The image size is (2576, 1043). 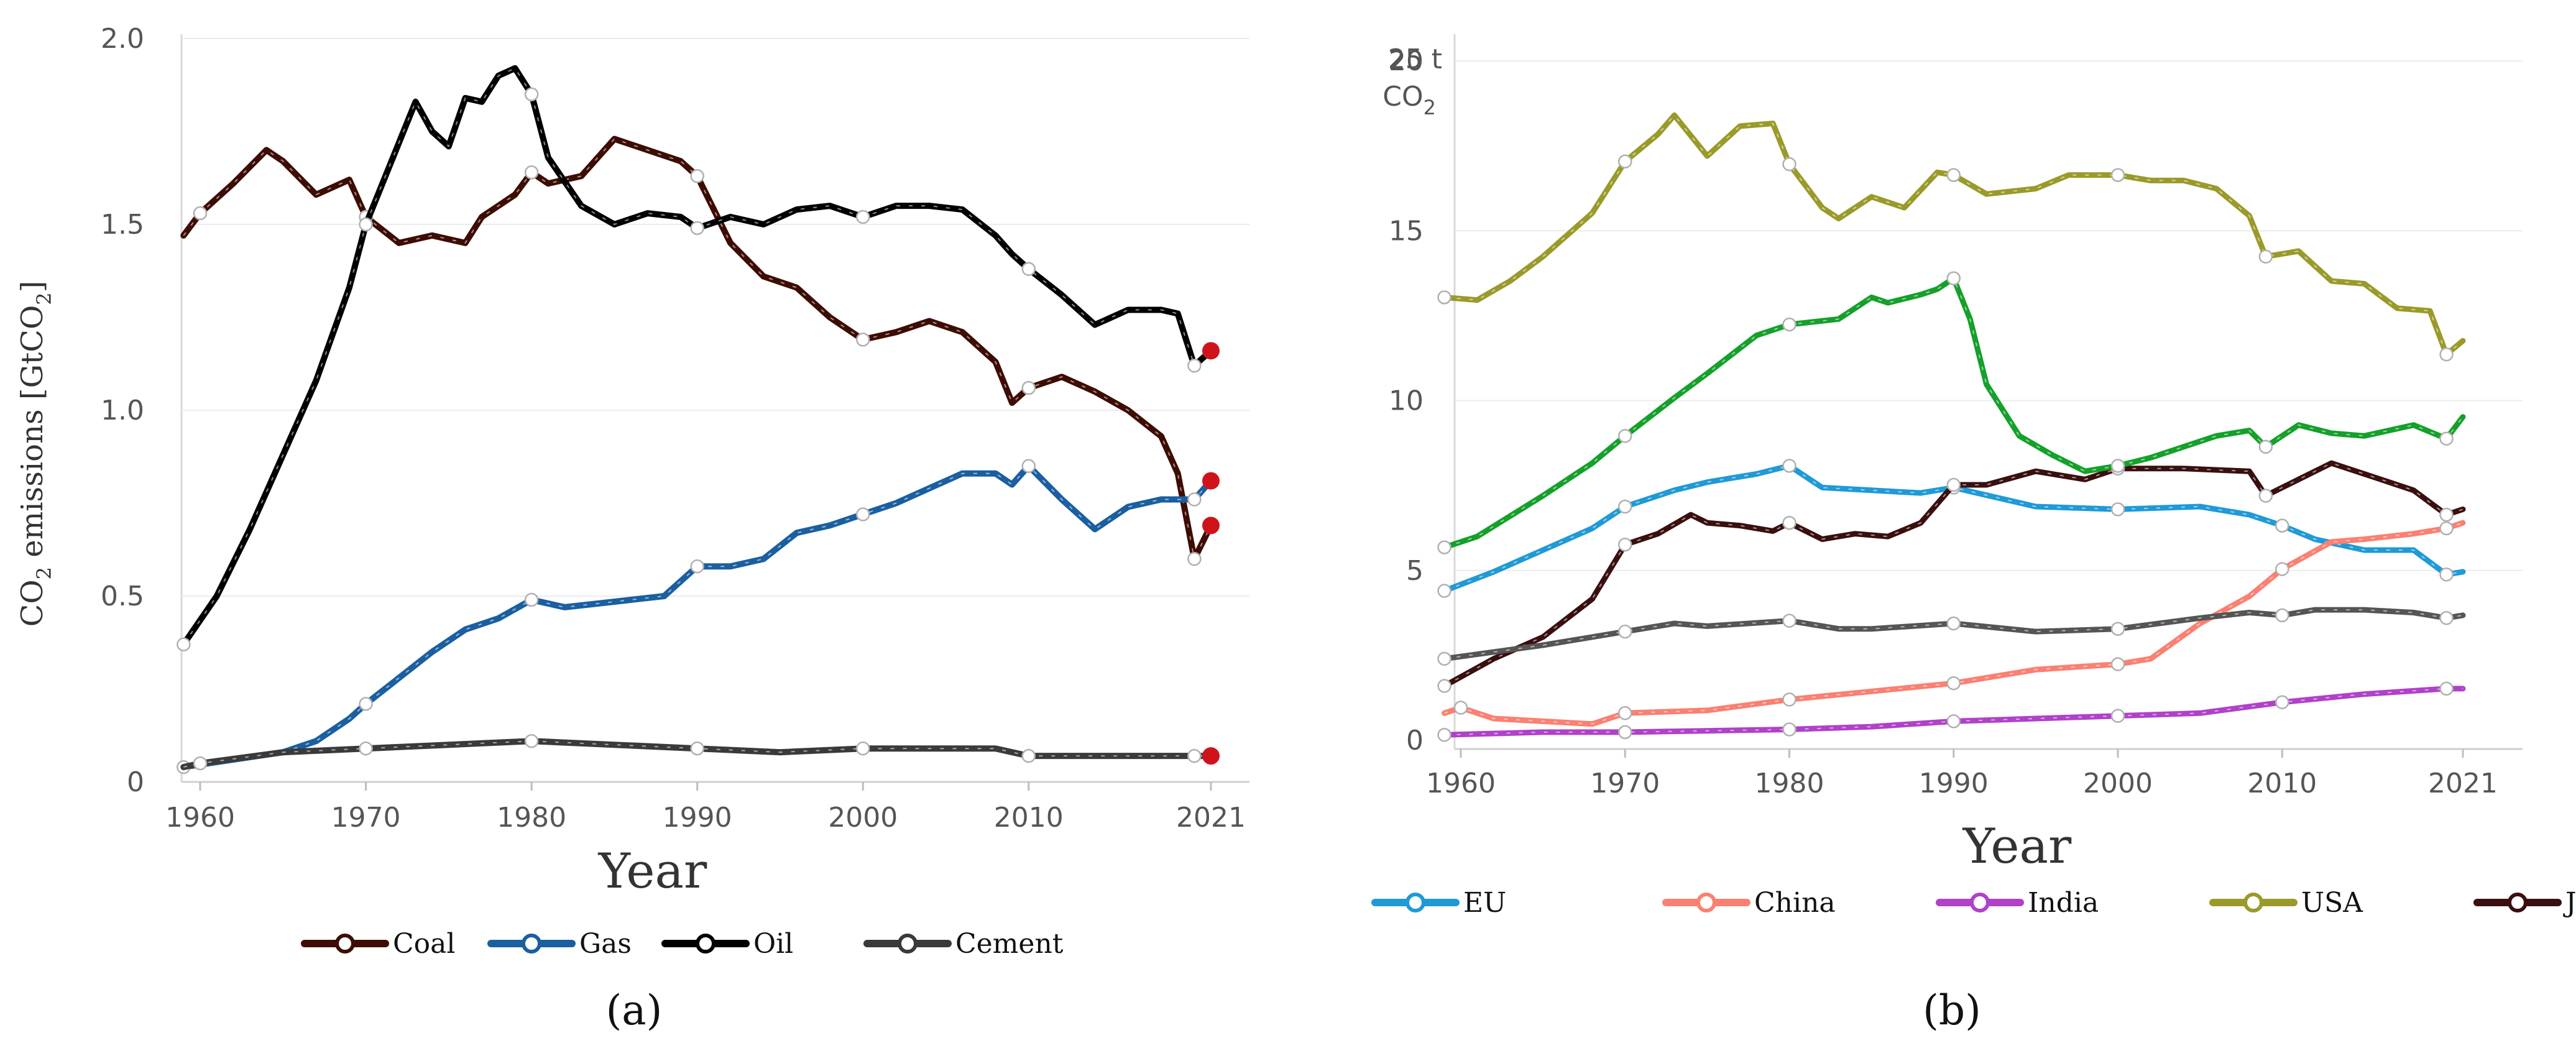 What do you see at coordinates (35, 454) in the screenshot?
I see `panel-a-y-axis-title: CO2 emissions [GtCO2]` at bounding box center [35, 454].